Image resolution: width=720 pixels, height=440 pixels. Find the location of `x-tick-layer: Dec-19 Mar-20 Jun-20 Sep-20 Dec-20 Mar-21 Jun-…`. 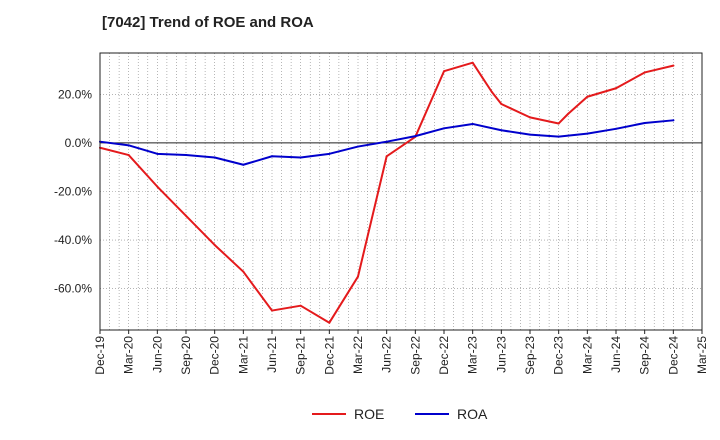

x-tick-layer: Dec-19 Mar-20 Jun-20 Sep-20 Dec-20 Mar-21 Jun-… is located at coordinates (401, 352).